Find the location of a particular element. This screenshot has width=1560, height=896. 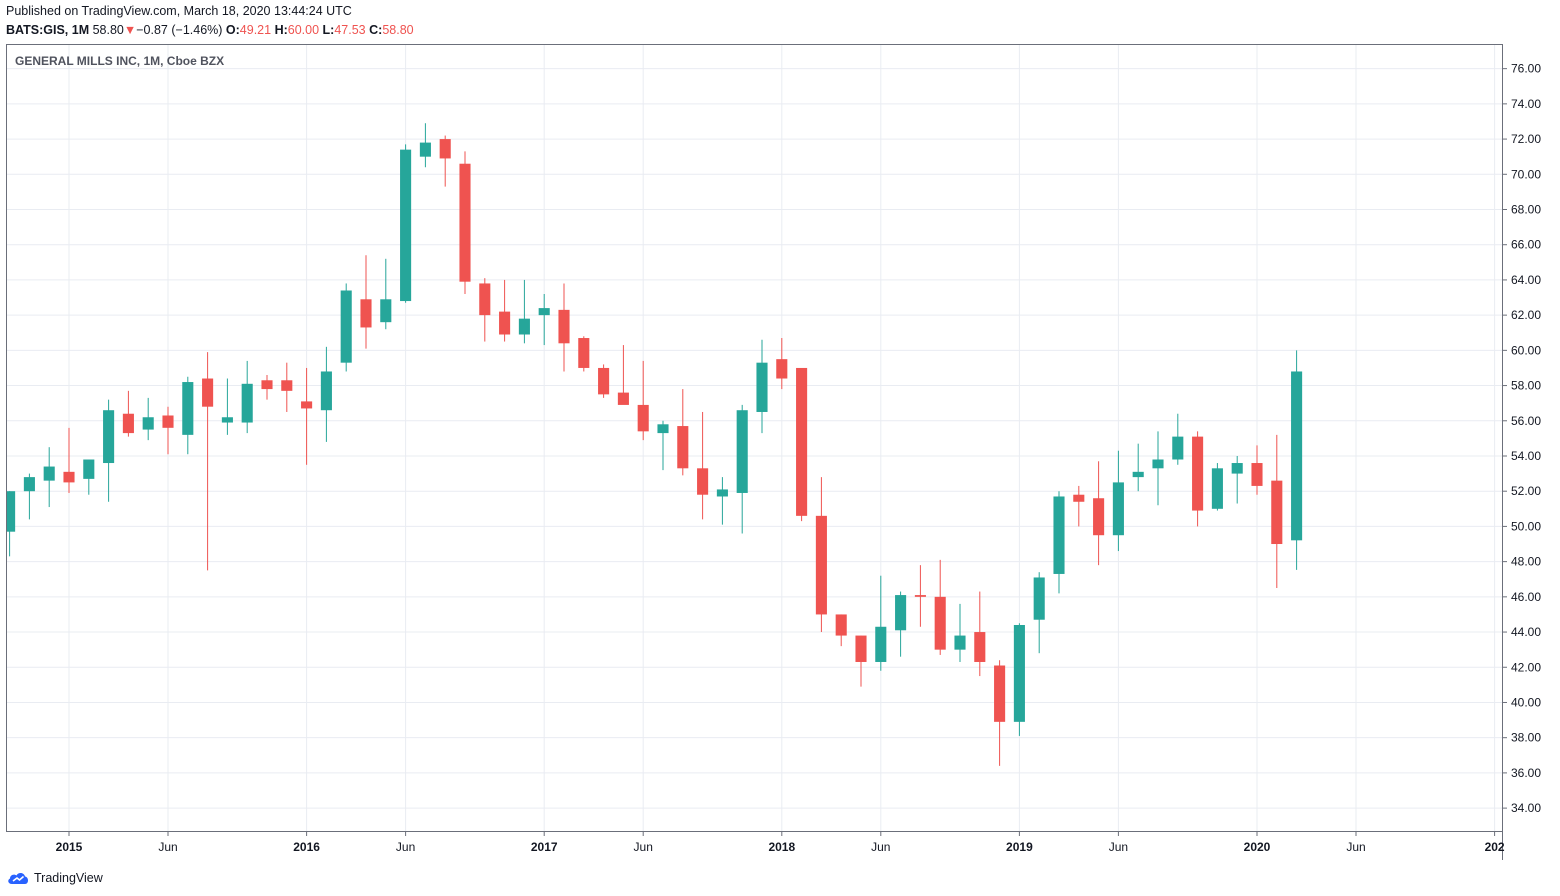

time-tick-label: 2016 is located at coordinates (306, 847).